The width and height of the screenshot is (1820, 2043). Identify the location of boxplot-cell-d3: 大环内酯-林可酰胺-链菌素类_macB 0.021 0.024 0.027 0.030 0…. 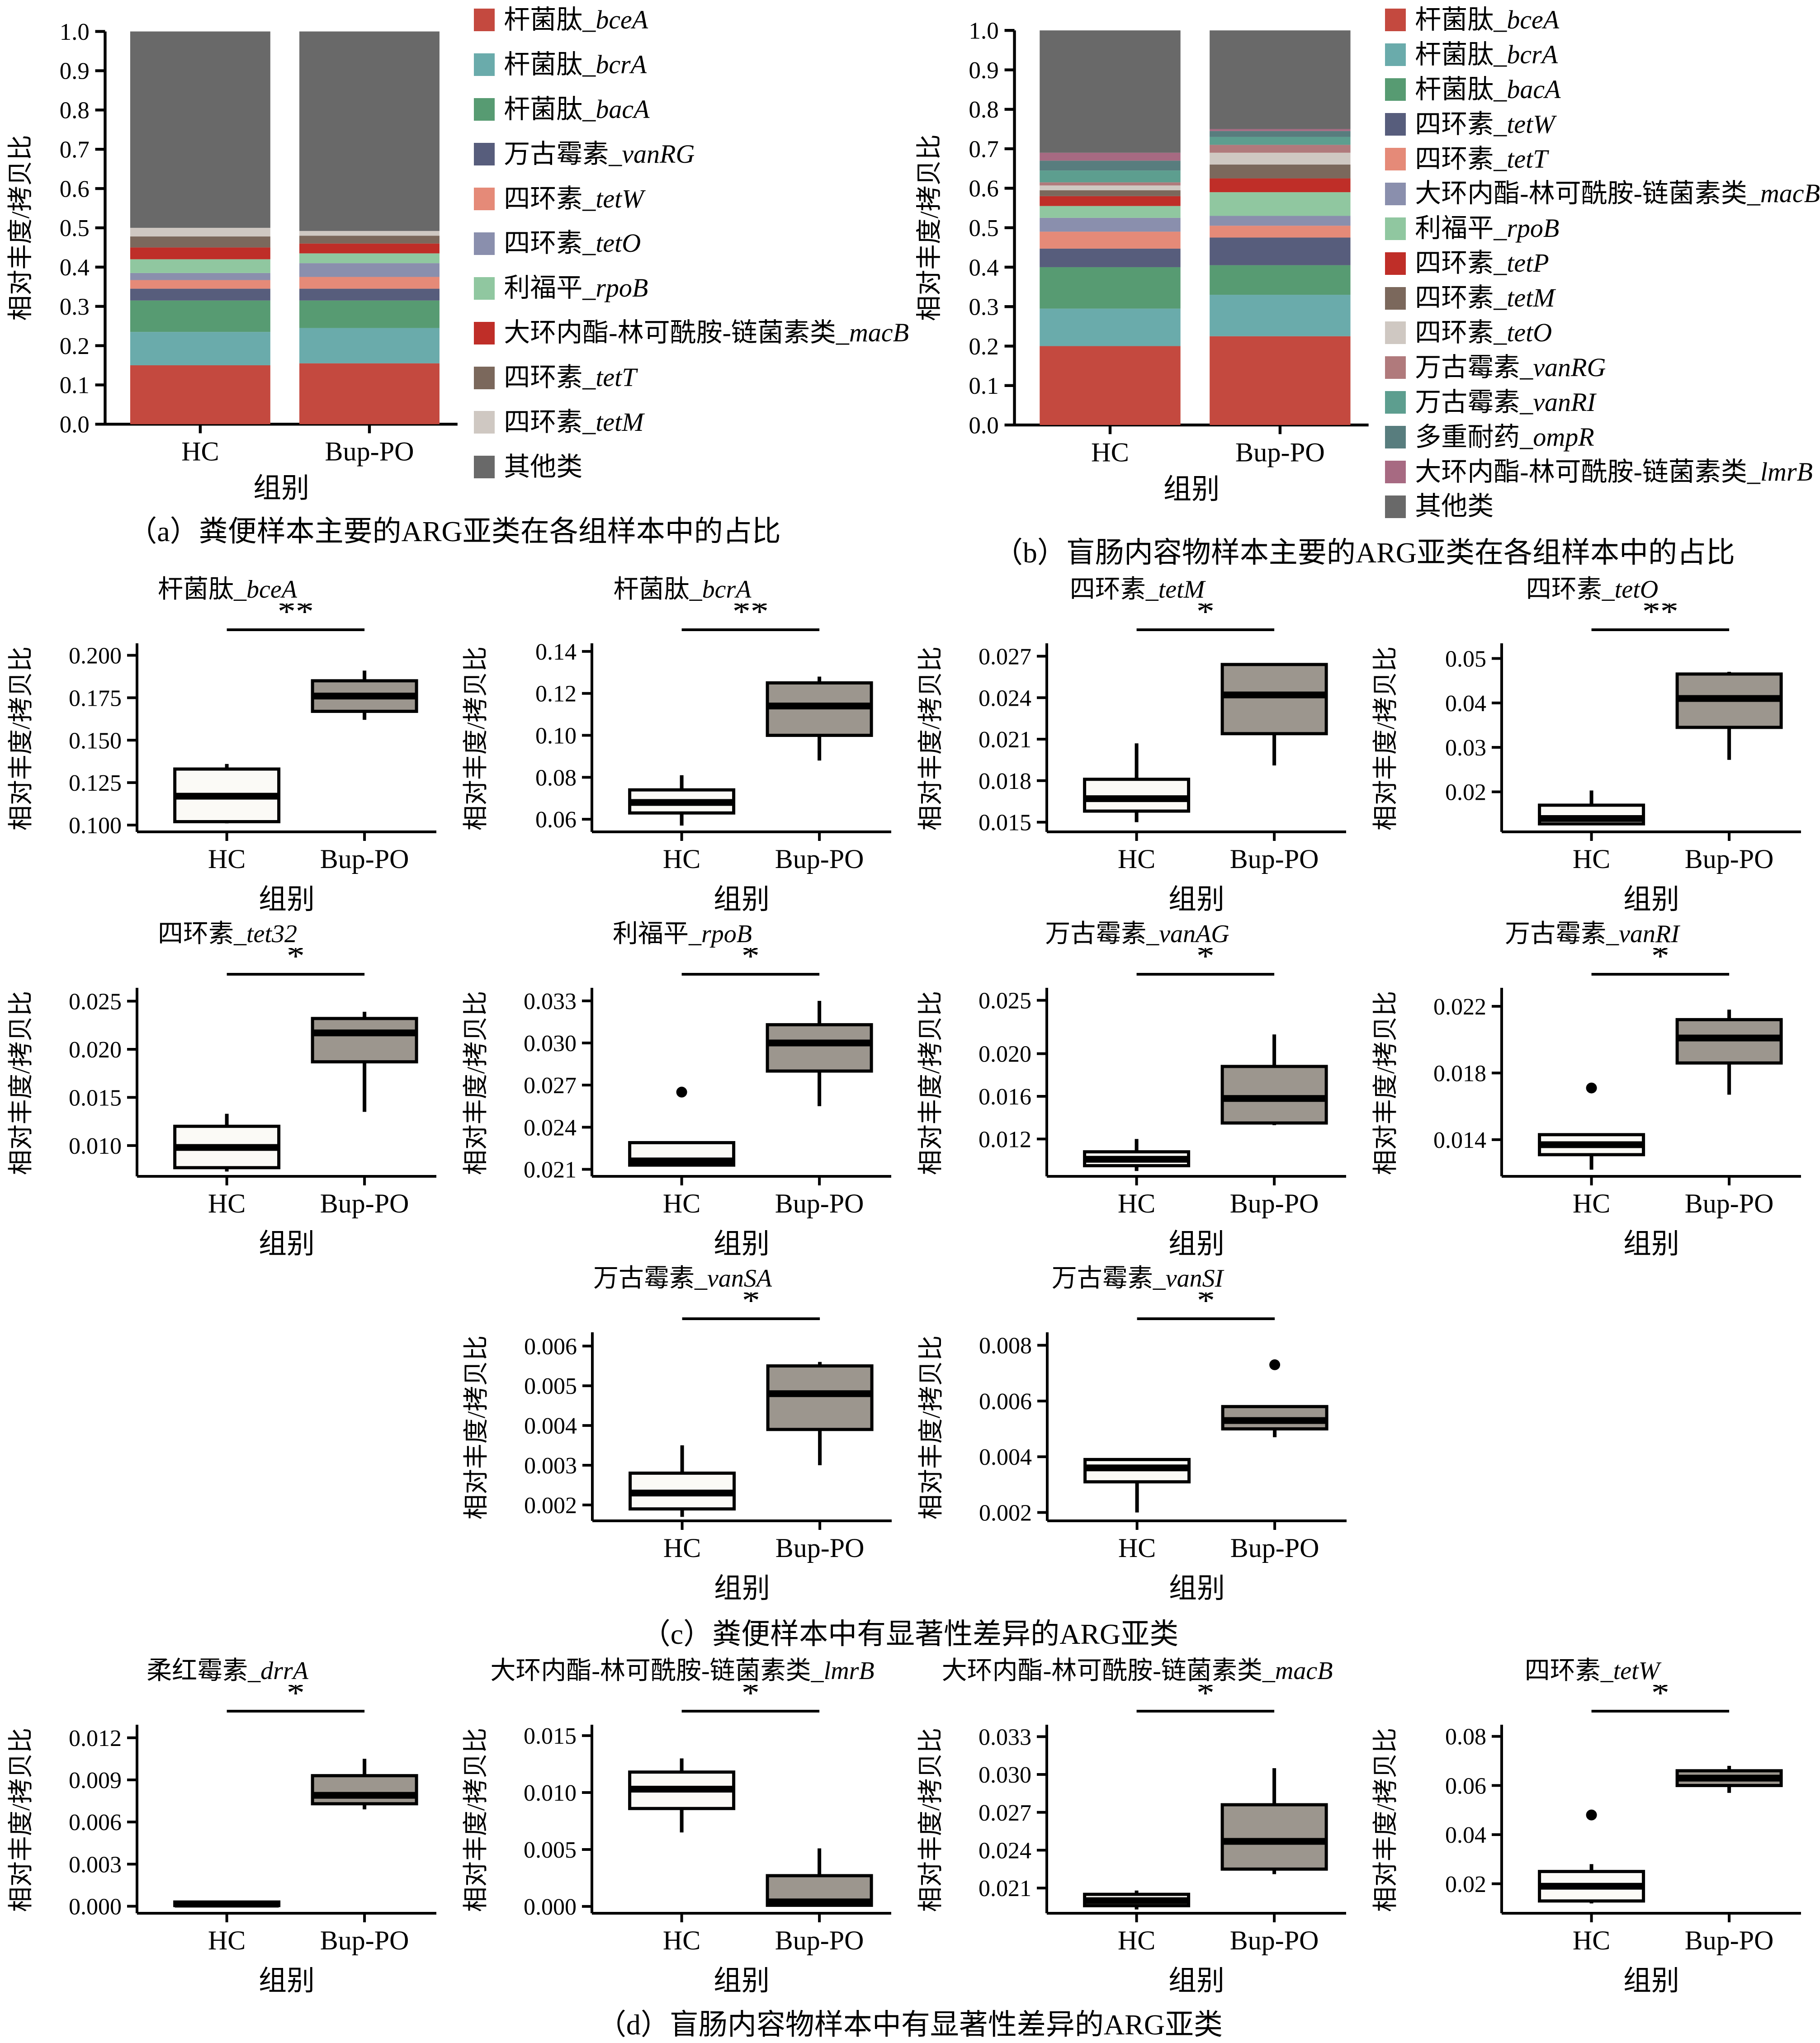
(1137, 1829).